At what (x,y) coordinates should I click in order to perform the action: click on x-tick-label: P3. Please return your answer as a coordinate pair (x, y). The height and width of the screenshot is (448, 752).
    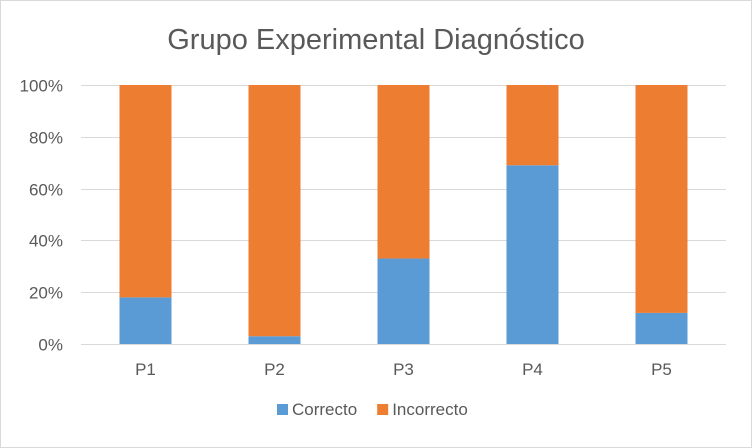
    Looking at the image, I should click on (403, 369).